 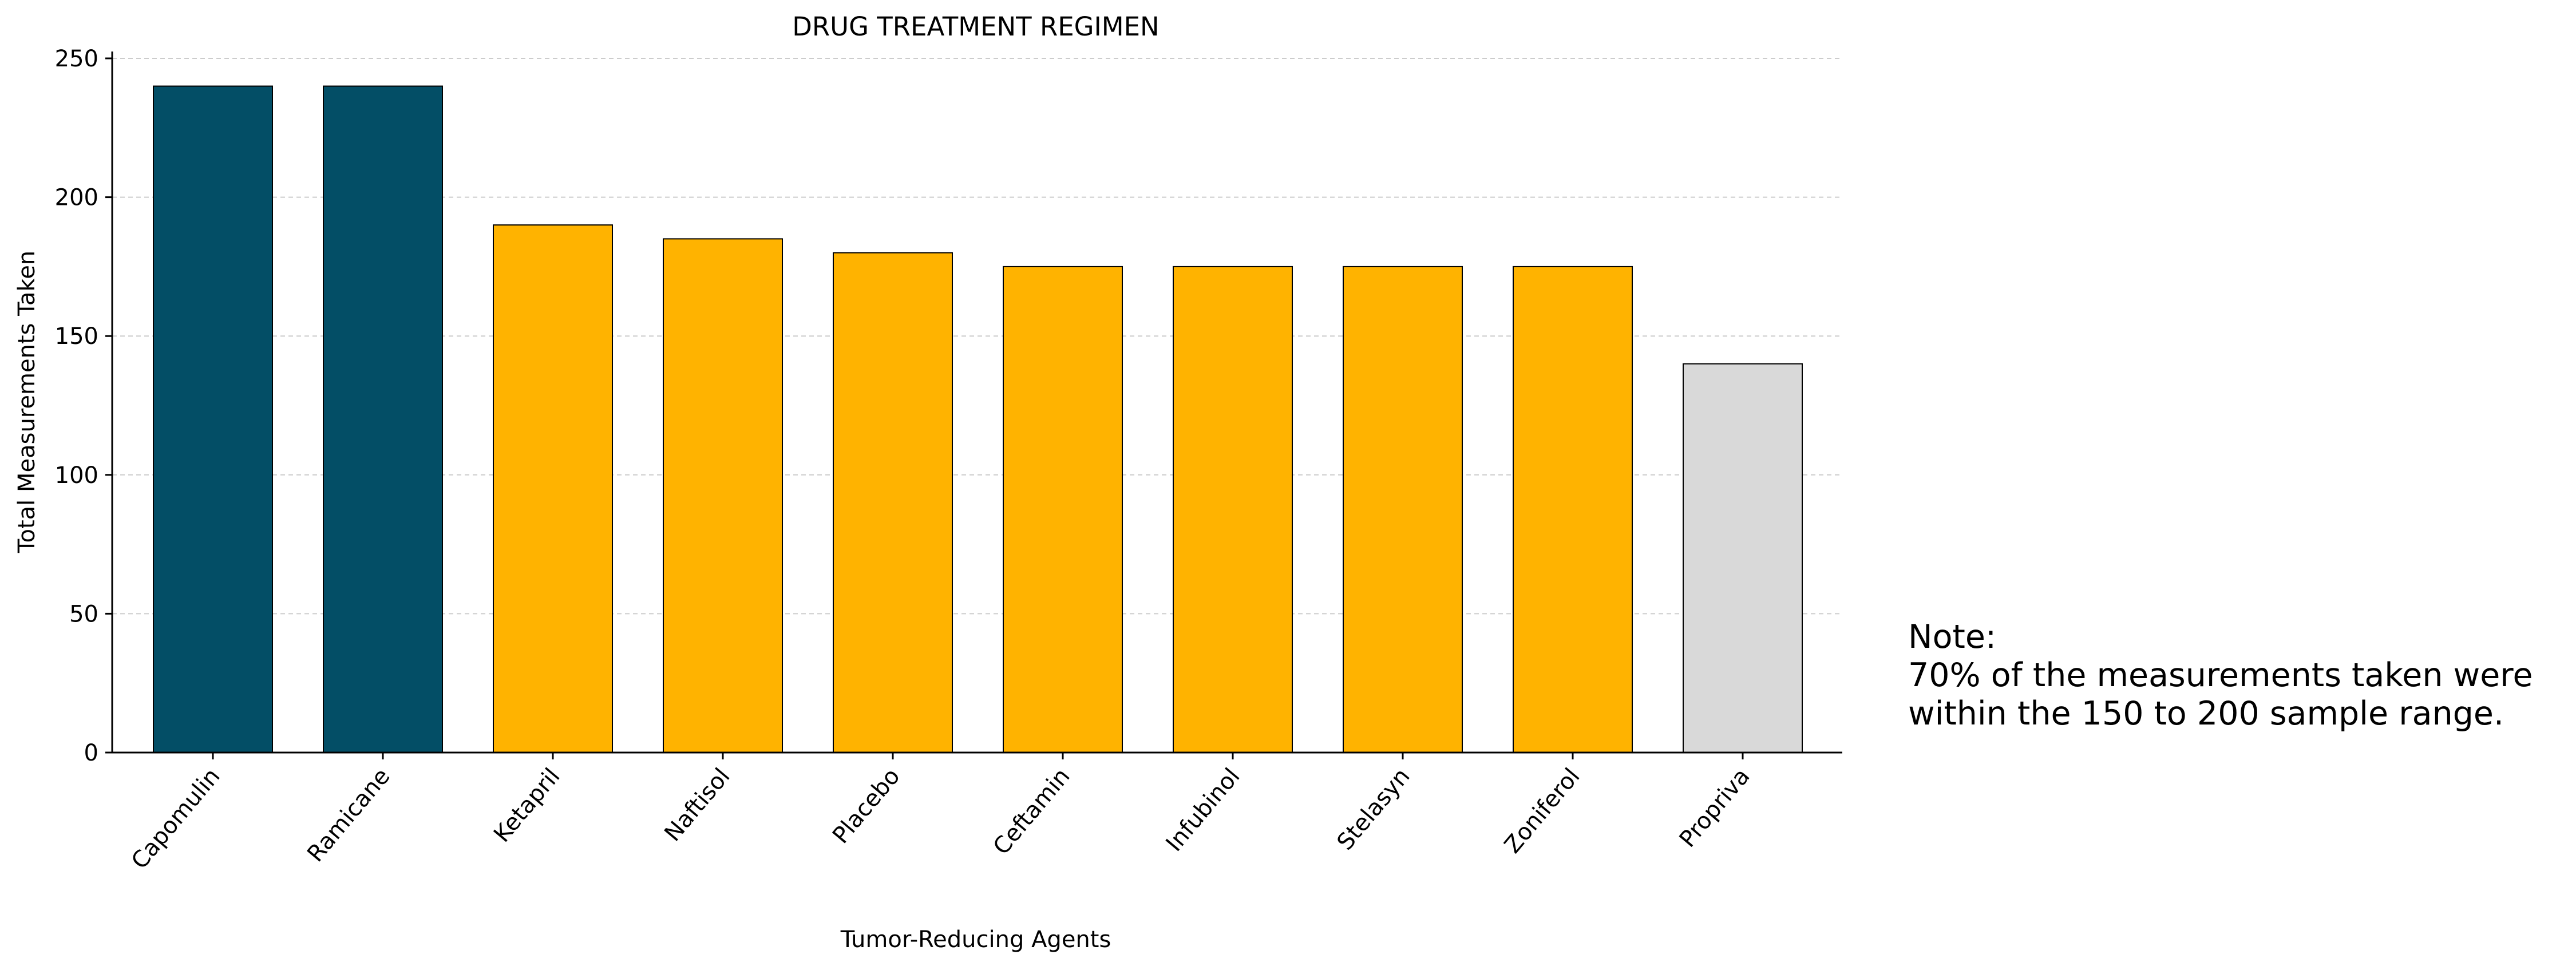 What do you see at coordinates (213, 419) in the screenshot?
I see `bar-capomulin` at bounding box center [213, 419].